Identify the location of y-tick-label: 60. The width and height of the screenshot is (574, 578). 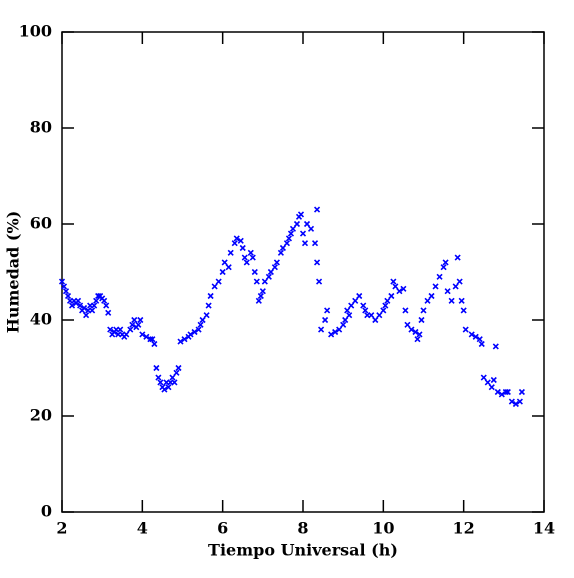
(41, 223).